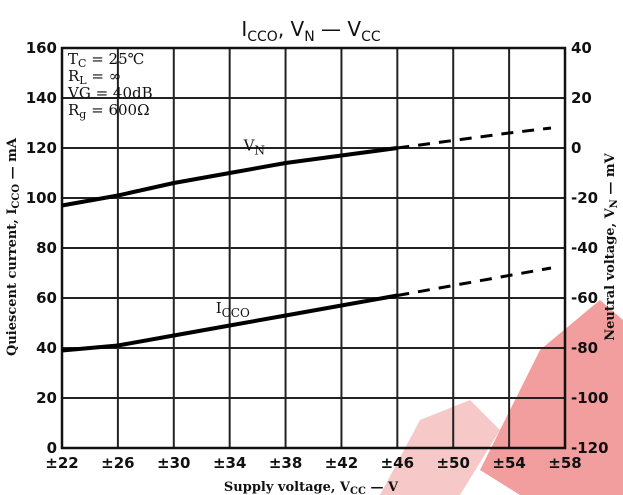 The width and height of the screenshot is (623, 495). What do you see at coordinates (452, 463) in the screenshot?
I see `x-tick-label-7: ±50` at bounding box center [452, 463].